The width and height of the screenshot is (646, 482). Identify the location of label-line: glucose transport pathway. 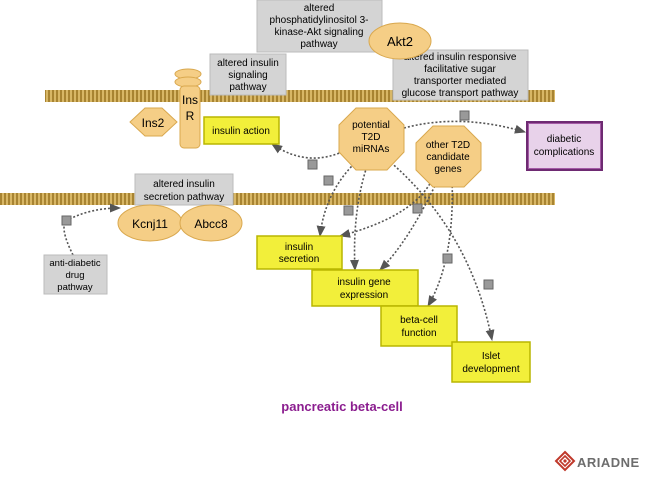
(460, 93).